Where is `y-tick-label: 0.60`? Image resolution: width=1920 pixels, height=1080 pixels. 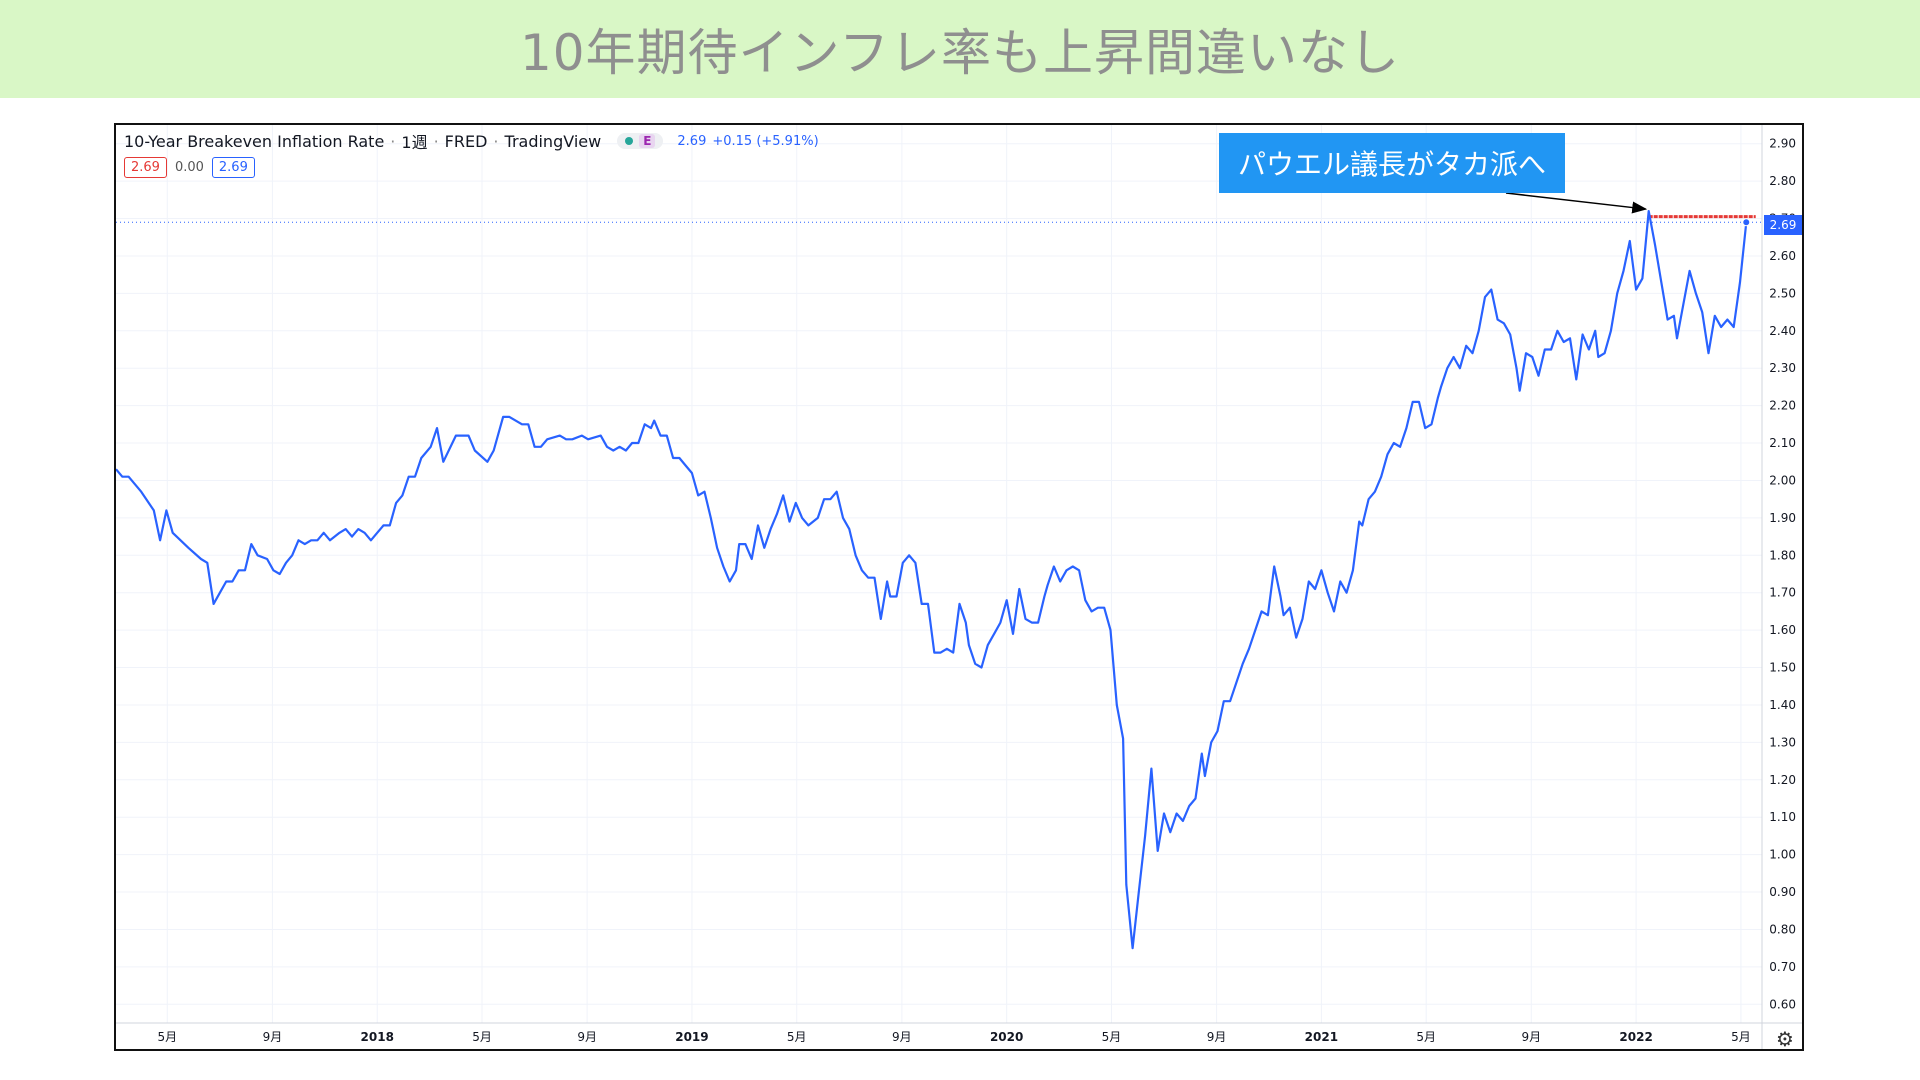 y-tick-label: 0.60 is located at coordinates (1782, 1004).